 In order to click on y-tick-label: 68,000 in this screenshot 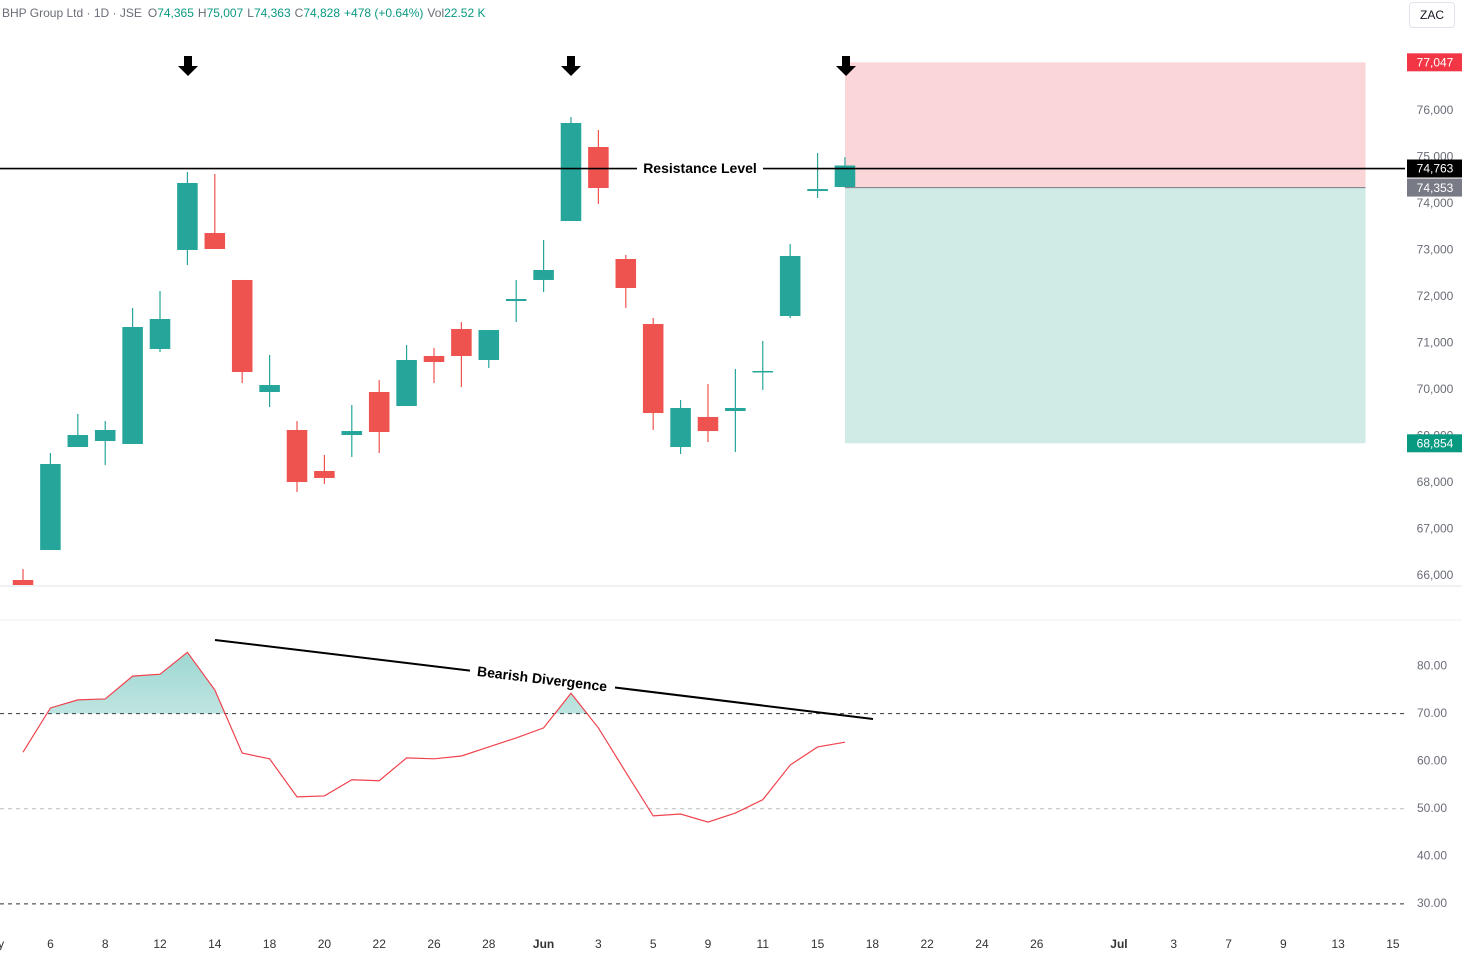, I will do `click(1435, 482)`.